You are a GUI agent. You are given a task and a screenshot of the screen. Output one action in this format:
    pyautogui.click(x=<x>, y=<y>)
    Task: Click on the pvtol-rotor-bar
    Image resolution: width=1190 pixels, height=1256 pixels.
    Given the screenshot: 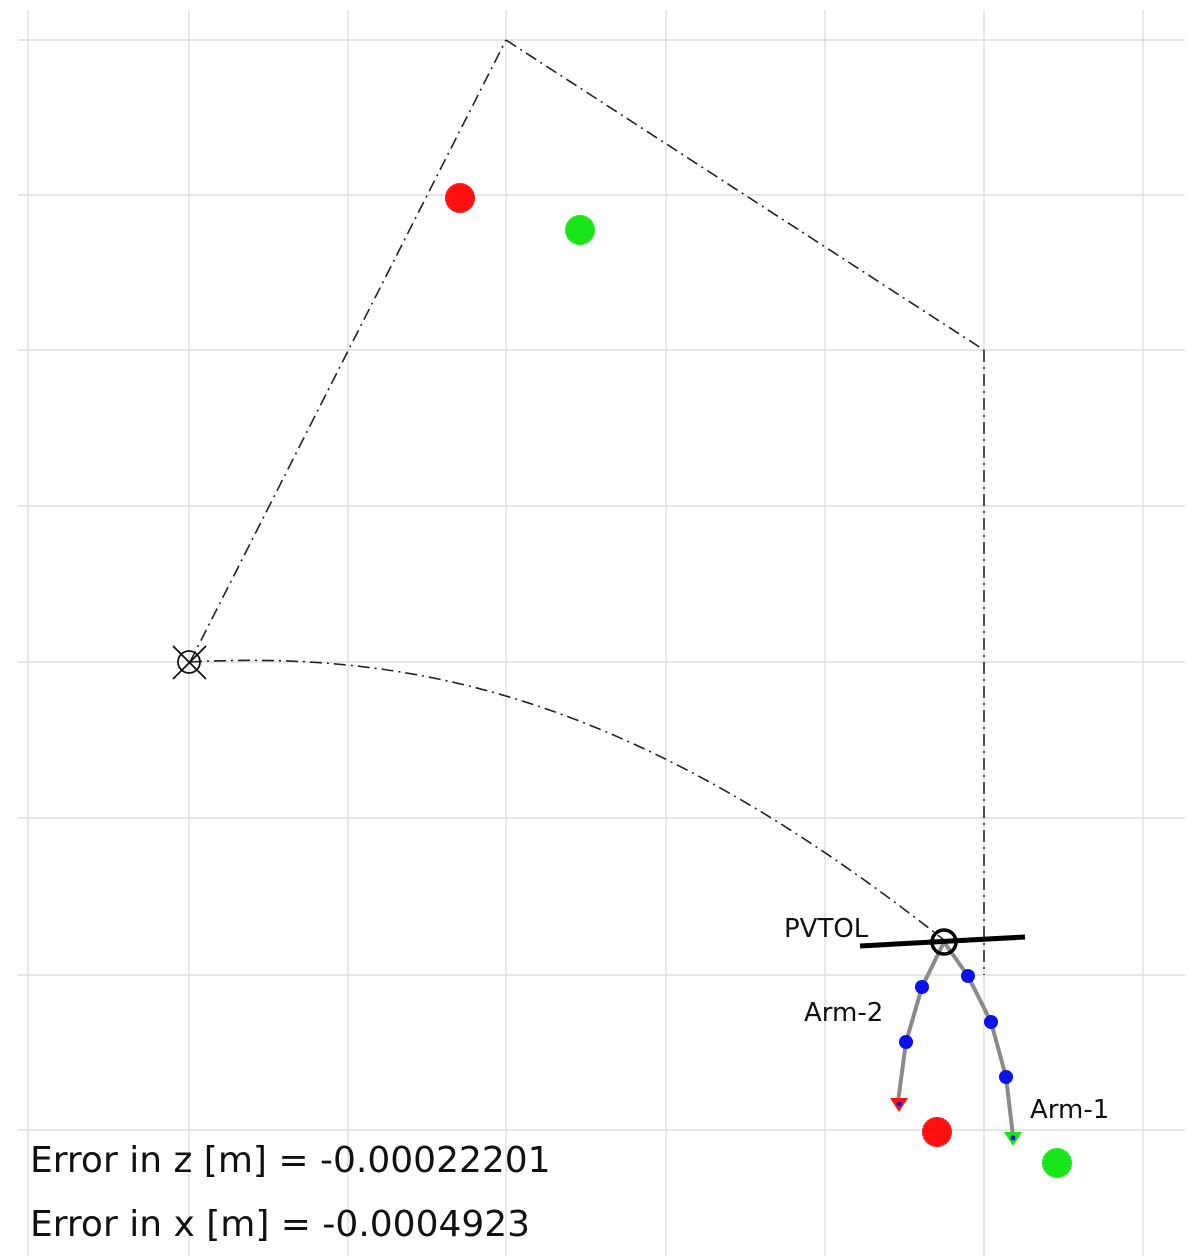 What is the action you would take?
    pyautogui.click(x=942, y=941)
    